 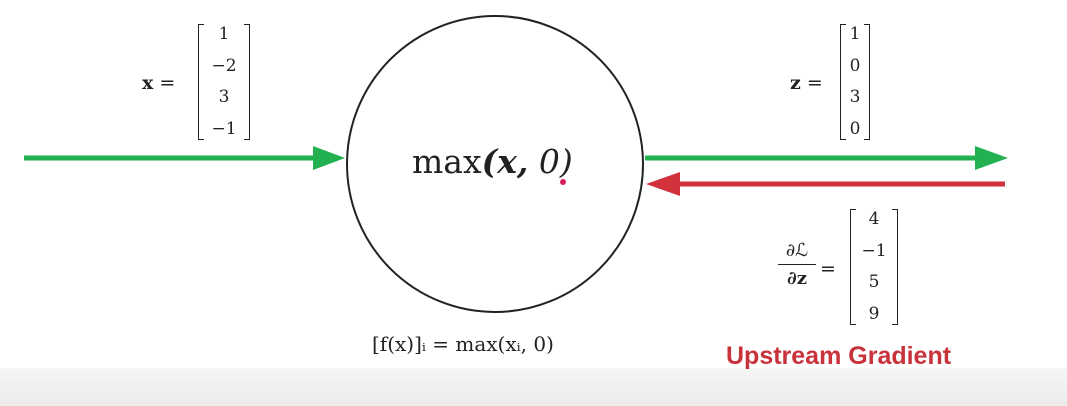 I want to click on gradient-value: 4, so click(x=874, y=219).